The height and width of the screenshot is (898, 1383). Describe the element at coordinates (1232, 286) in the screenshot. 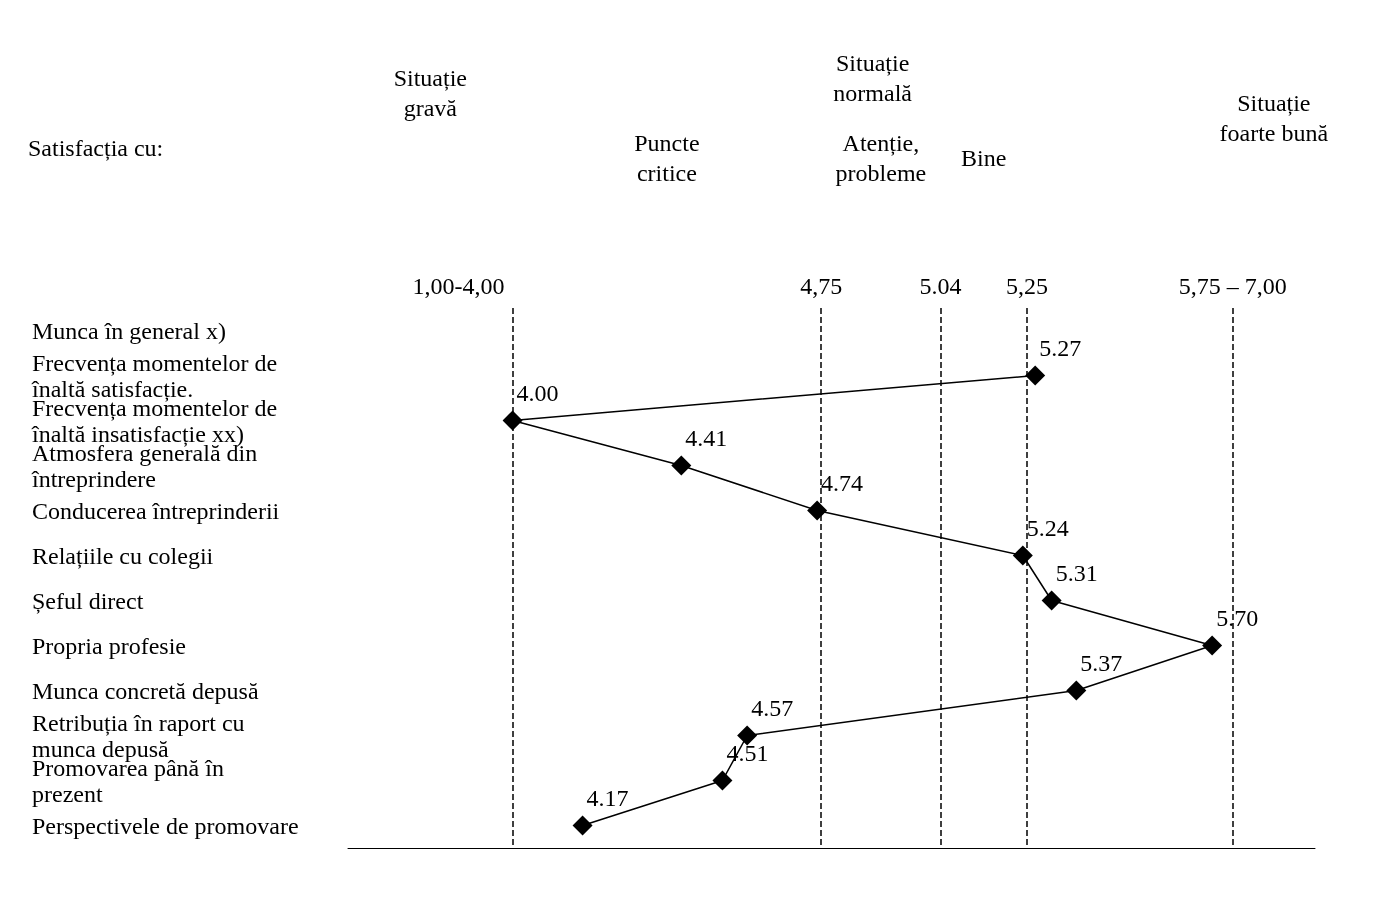

I see `text: 5,75 – 7,00` at that location.